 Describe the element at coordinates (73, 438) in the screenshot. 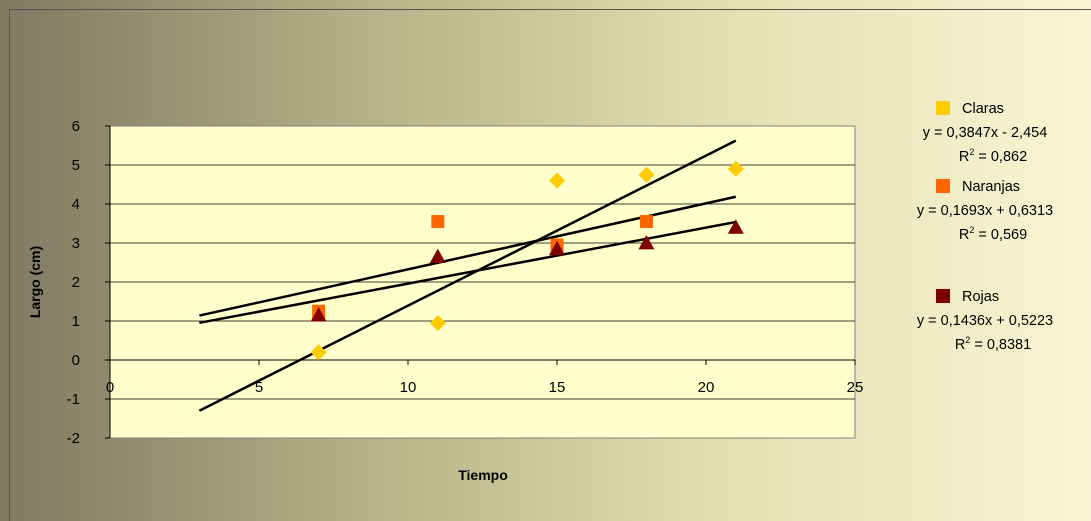

I see `y-tick-label: -2` at that location.